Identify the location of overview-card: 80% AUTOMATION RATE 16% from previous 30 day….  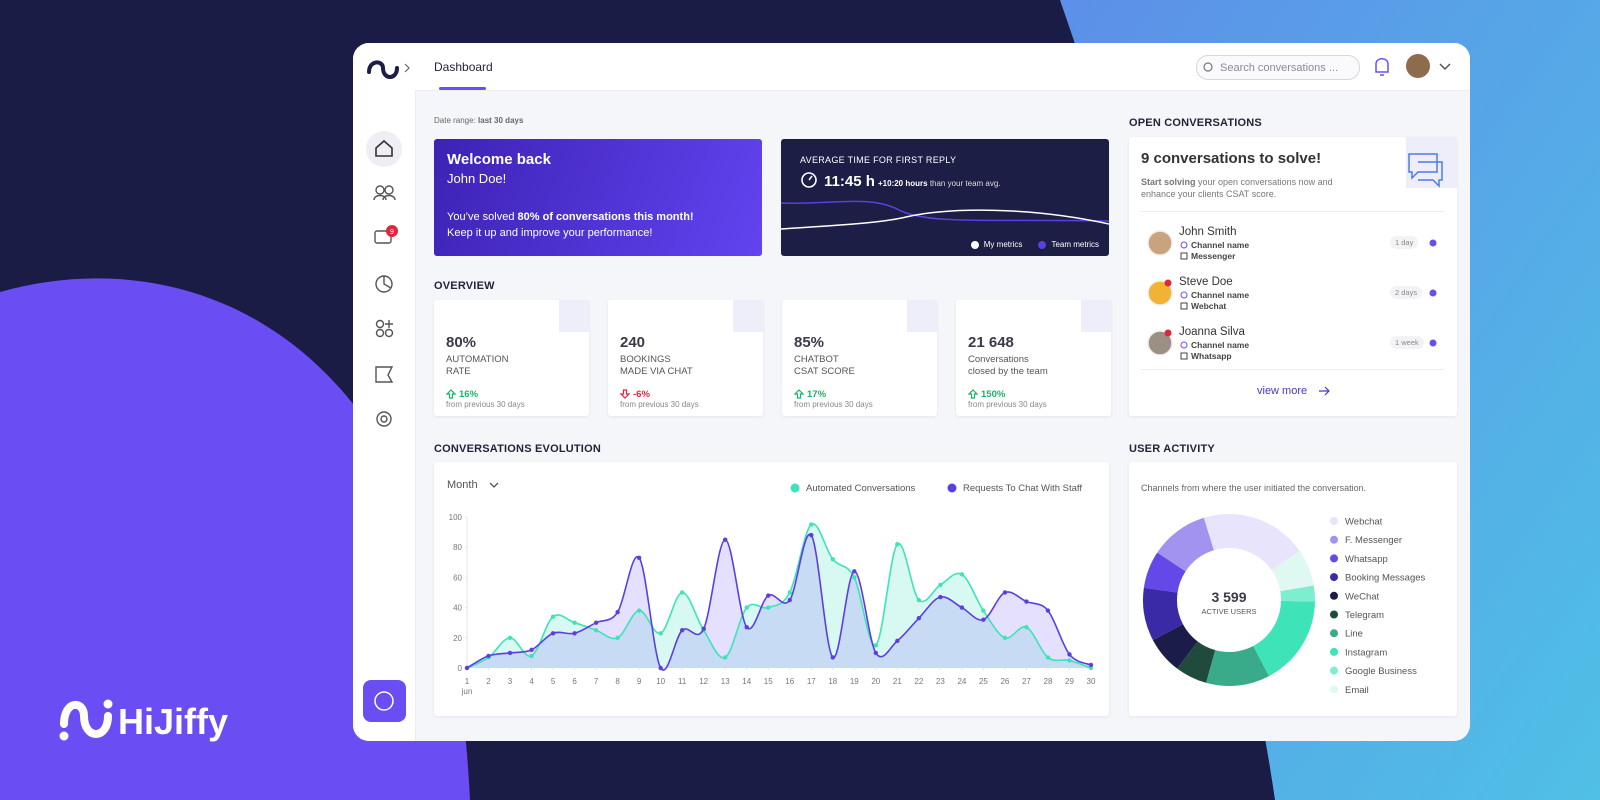
(511, 358).